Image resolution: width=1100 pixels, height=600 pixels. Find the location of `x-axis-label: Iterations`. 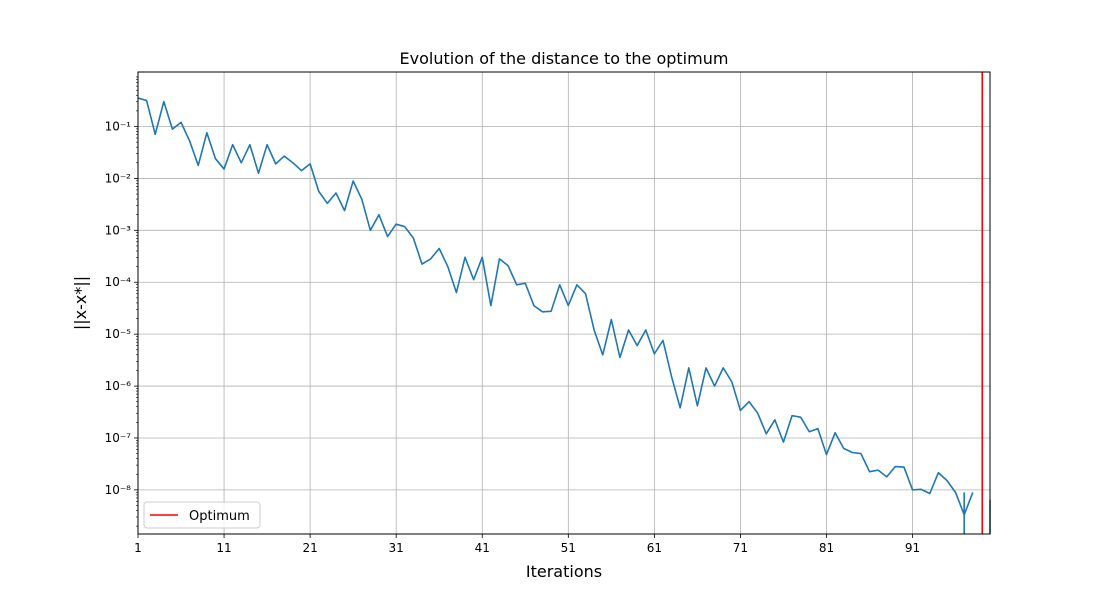

x-axis-label: Iterations is located at coordinates (564, 571).